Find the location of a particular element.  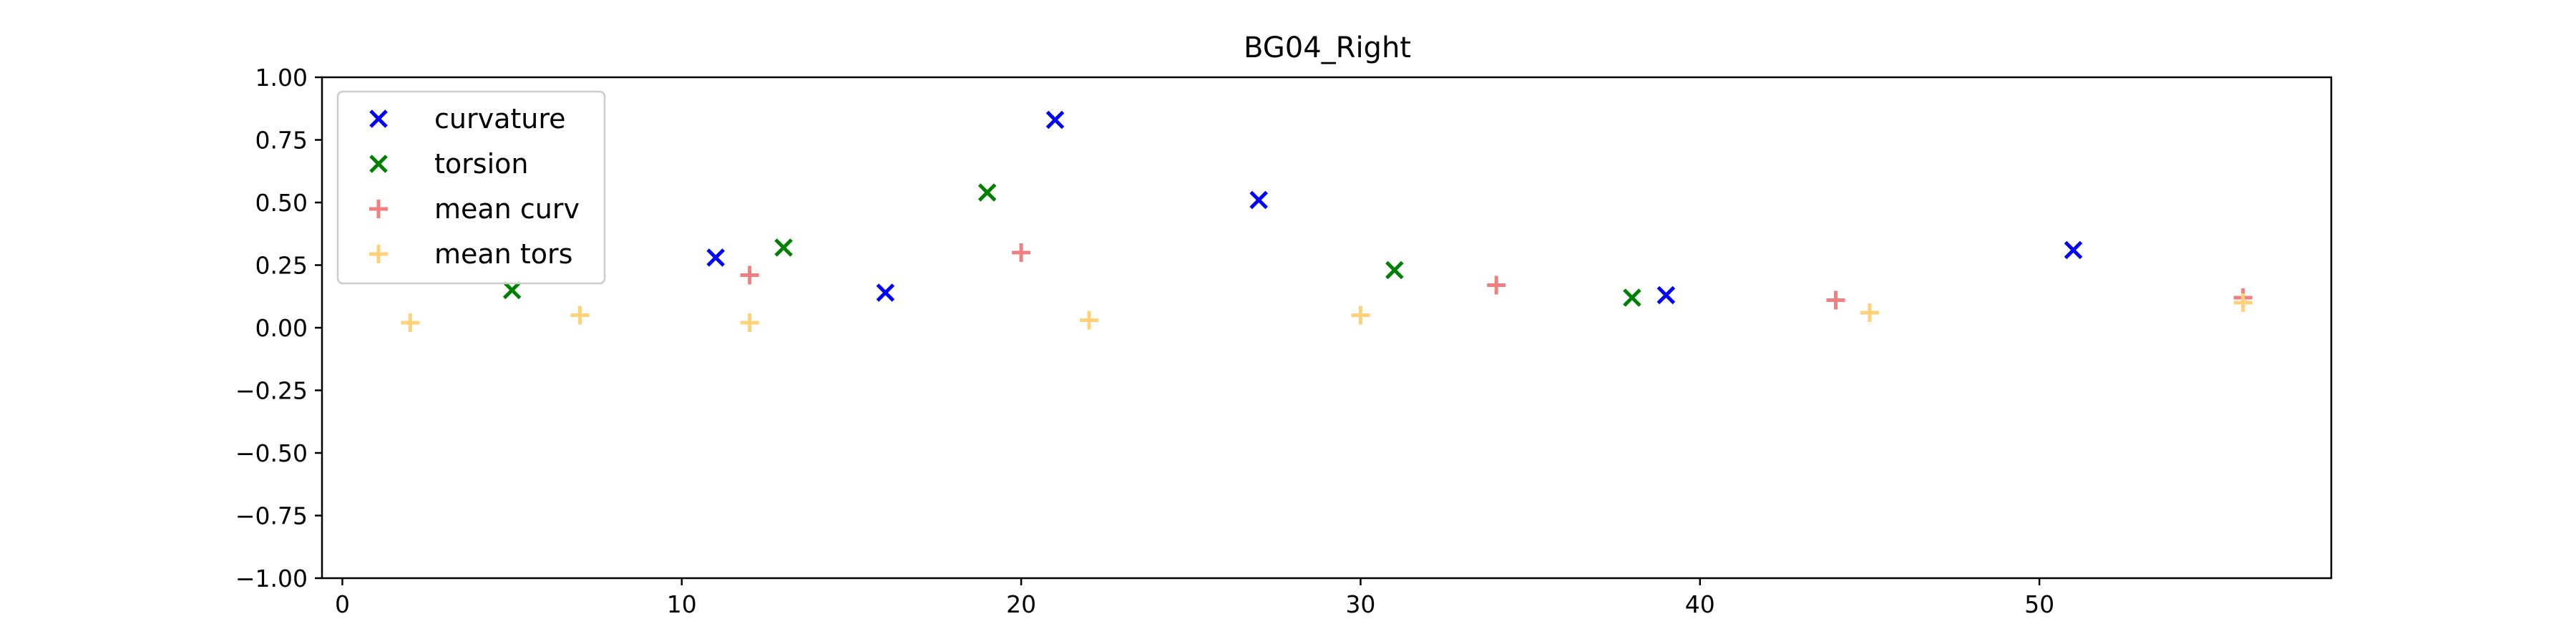

x-tick-label: 10 is located at coordinates (682, 604).